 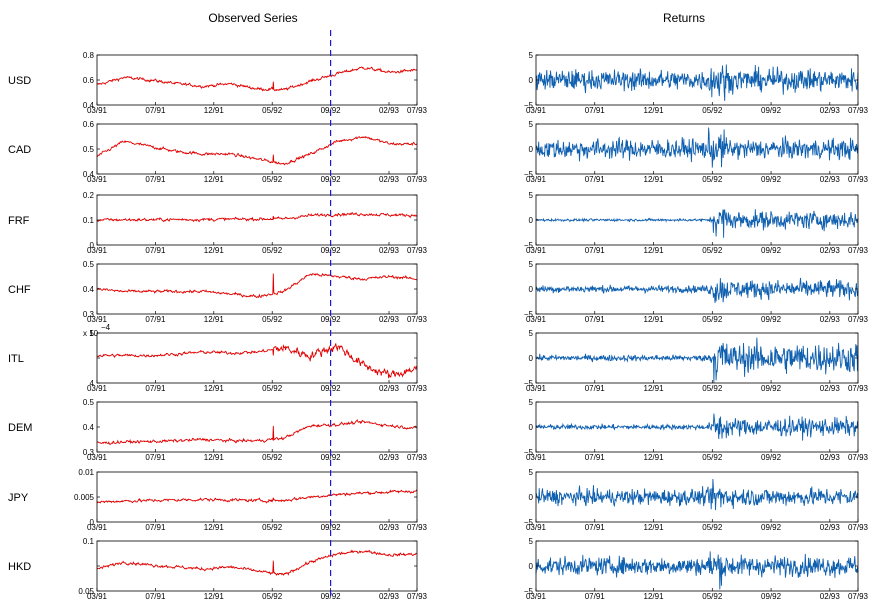 I want to click on returns-series-line-jpy, so click(x=697, y=494).